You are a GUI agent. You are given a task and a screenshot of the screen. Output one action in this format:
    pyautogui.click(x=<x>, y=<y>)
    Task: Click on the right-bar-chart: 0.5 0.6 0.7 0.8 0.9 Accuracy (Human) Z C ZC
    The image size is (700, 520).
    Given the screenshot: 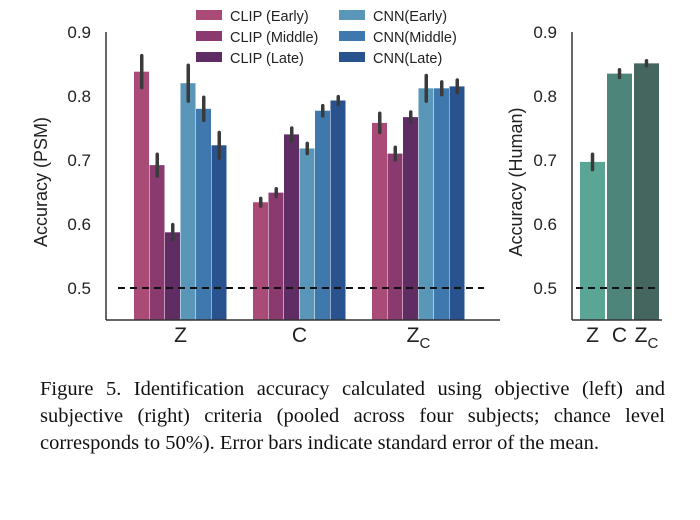 What is the action you would take?
    pyautogui.click(x=584, y=187)
    